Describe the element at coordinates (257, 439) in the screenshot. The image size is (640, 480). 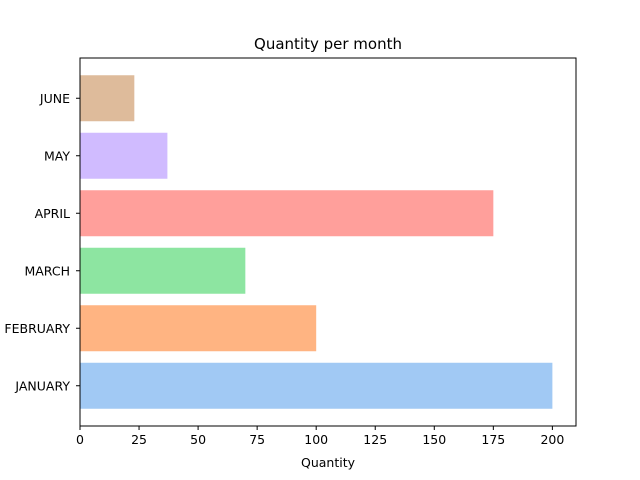
I see `x-tick-label: 75` at that location.